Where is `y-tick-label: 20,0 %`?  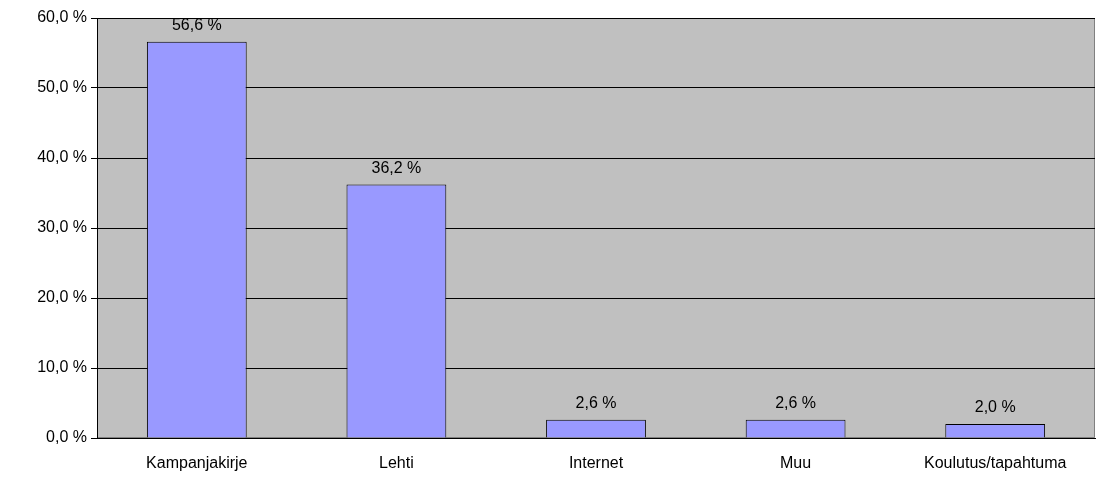
y-tick-label: 20,0 % is located at coordinates (62, 297).